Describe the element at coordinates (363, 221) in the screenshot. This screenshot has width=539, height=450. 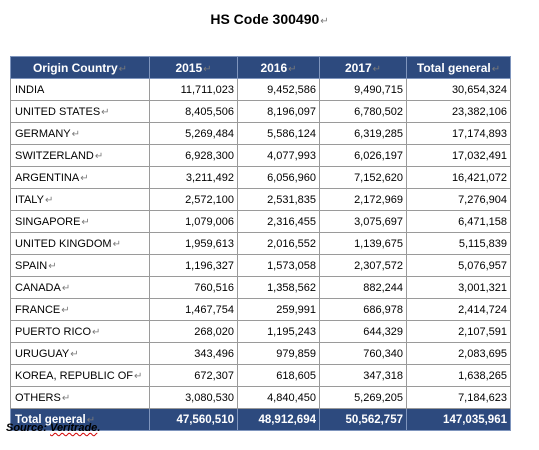
I see `cell-2017: 3,075,697` at that location.